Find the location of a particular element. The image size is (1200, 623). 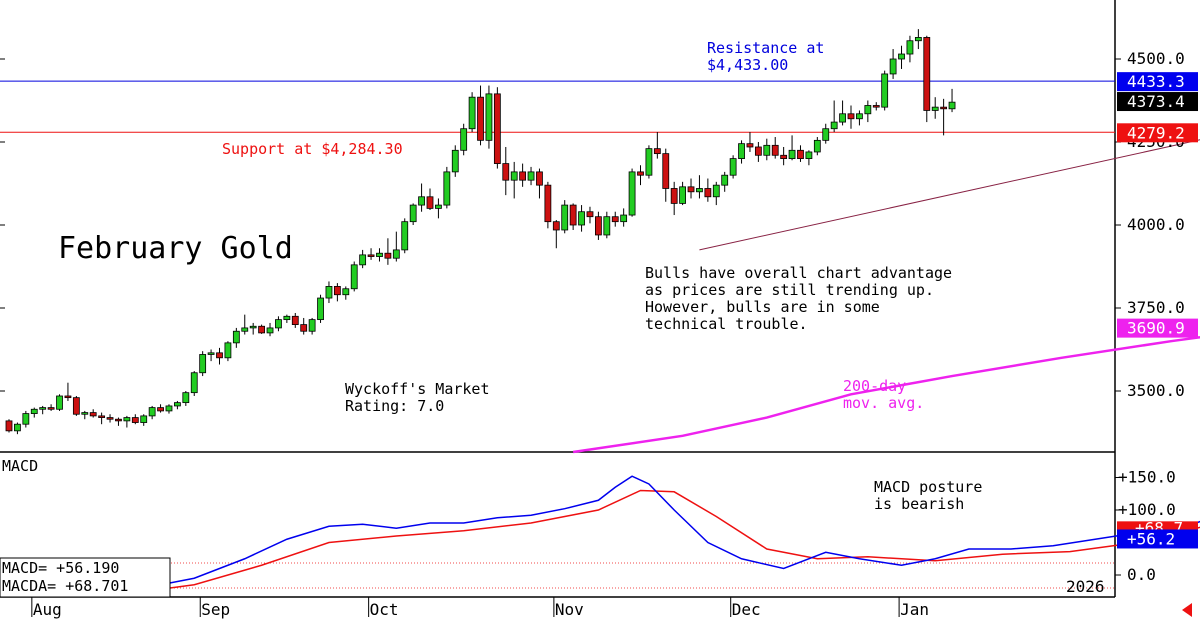

chart-title: February Gold is located at coordinates (175, 248).